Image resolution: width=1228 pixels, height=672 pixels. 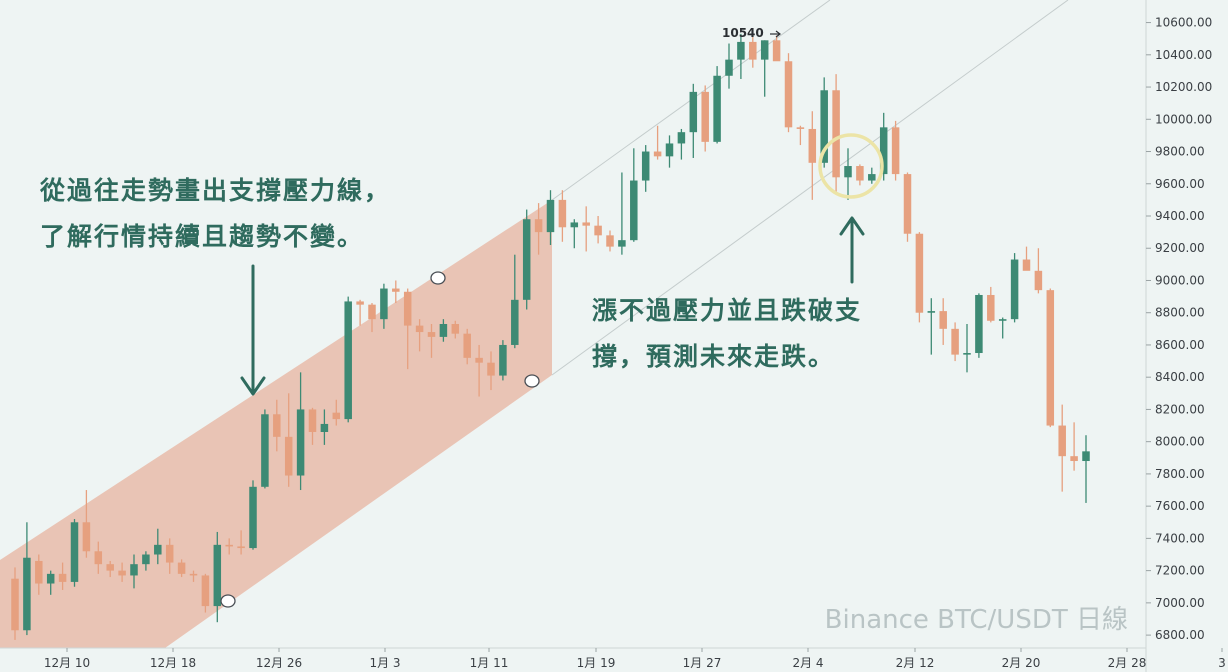 What do you see at coordinates (1180, 152) in the screenshot?
I see `y-tick-label: 9800.00` at bounding box center [1180, 152].